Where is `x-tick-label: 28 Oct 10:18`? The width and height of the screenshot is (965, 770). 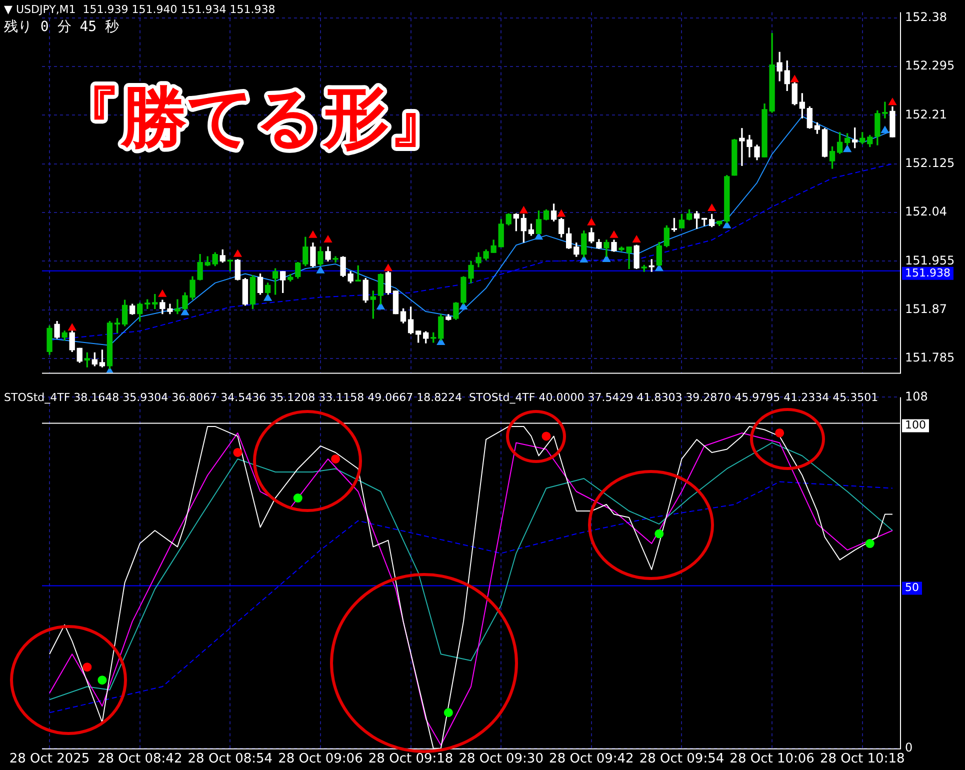 x-tick-label: 28 Oct 10:18 is located at coordinates (862, 759).